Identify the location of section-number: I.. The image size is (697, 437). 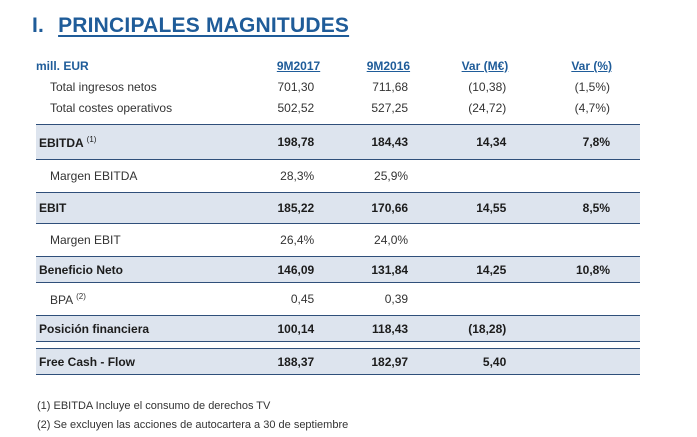
(38, 25).